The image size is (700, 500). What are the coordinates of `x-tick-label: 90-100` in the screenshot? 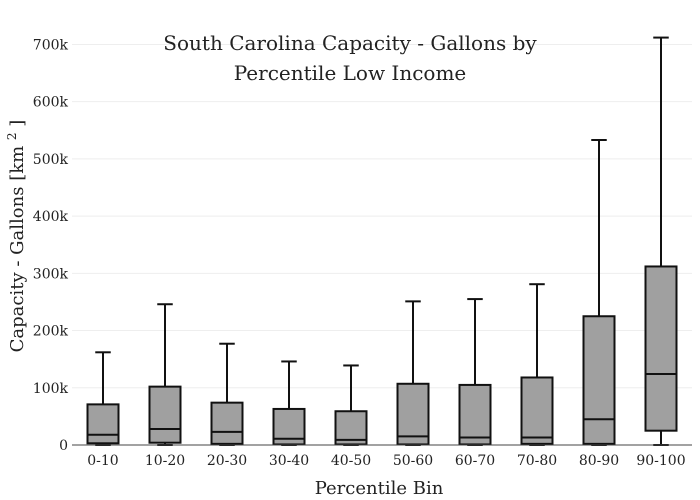 It's located at (660, 461).